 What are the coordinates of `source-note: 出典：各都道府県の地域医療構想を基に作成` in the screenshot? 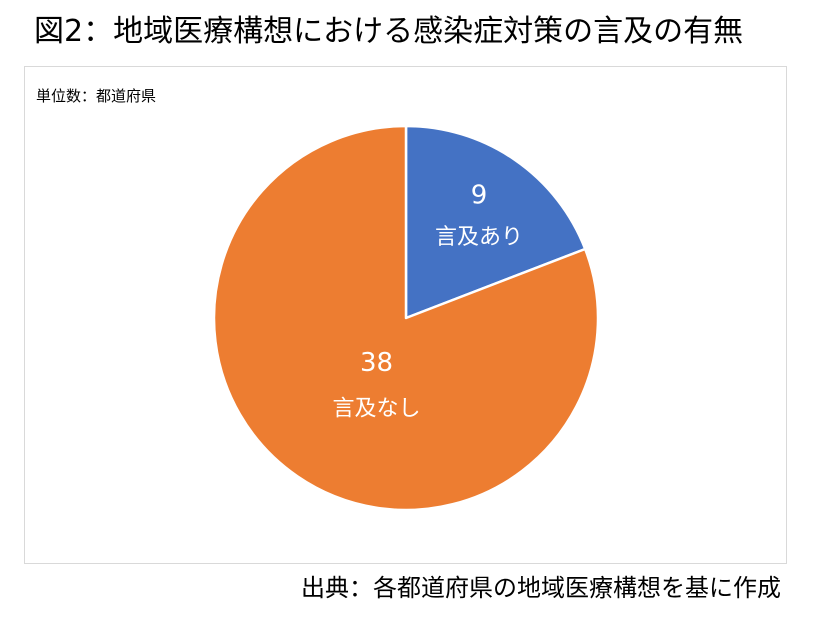 It's located at (541, 588).